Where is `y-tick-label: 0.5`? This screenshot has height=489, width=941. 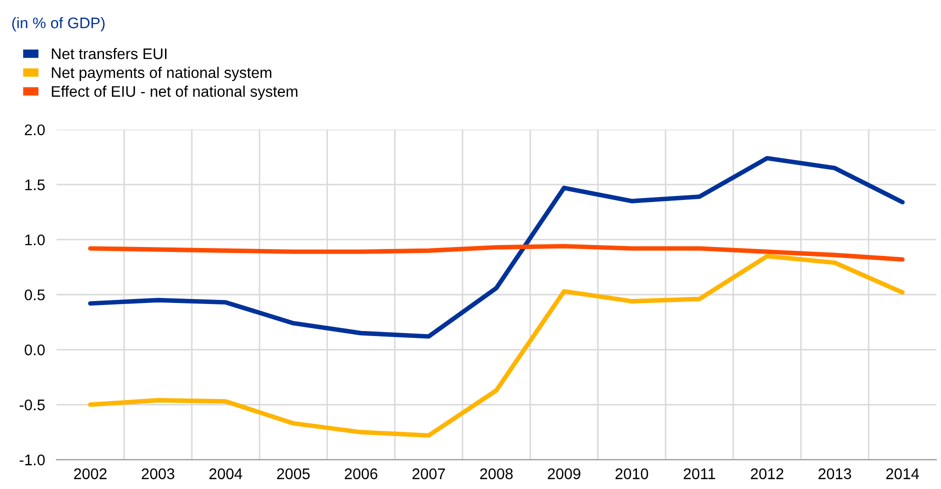 y-tick-label: 0.5 is located at coordinates (34, 294).